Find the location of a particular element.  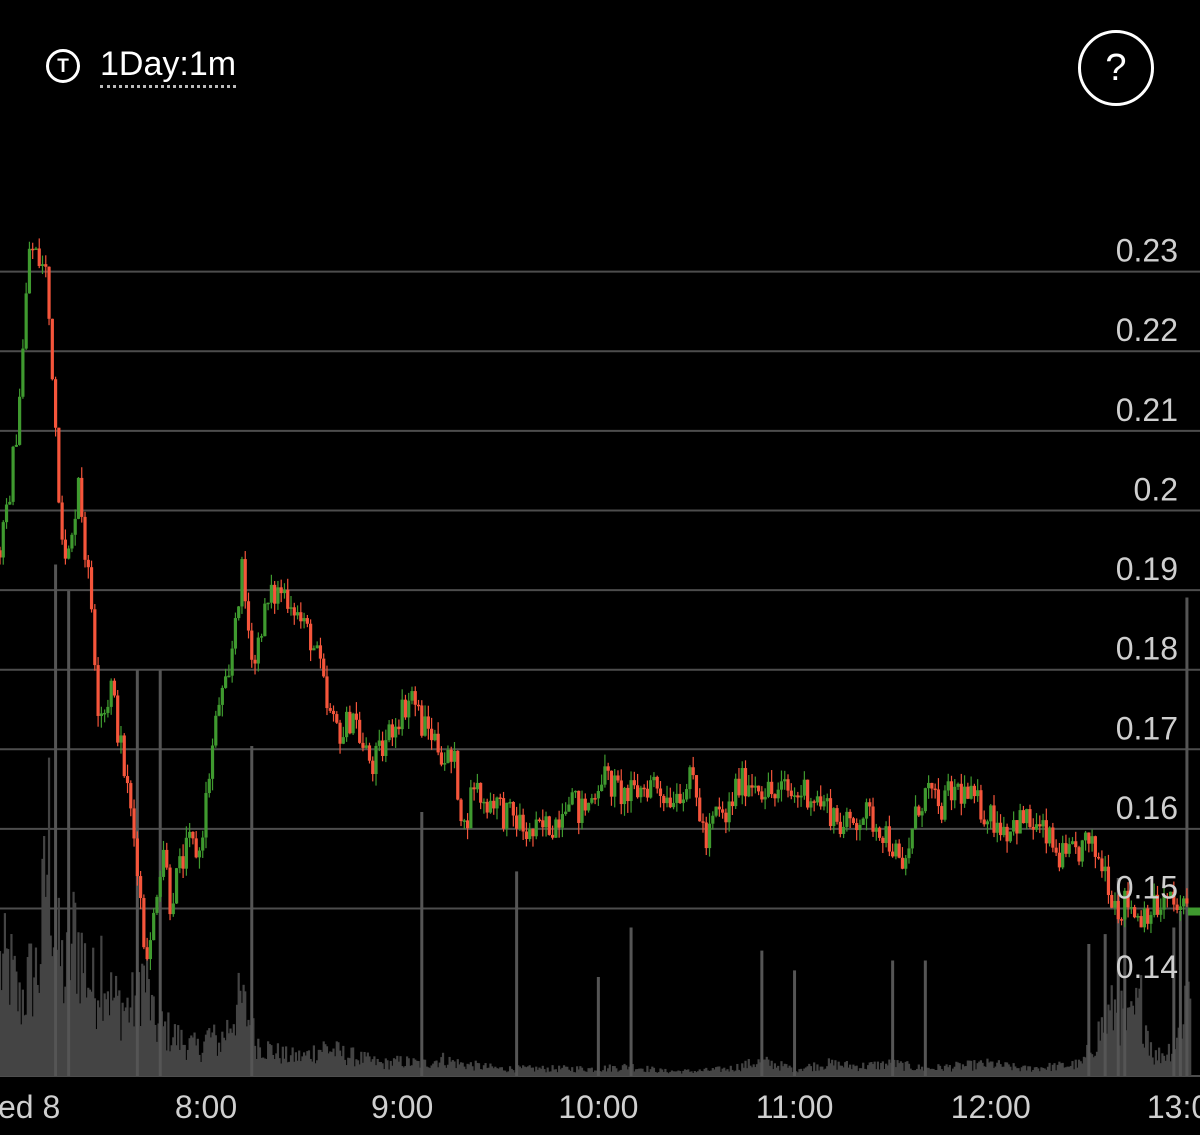

help-button: ? is located at coordinates (1116, 68).